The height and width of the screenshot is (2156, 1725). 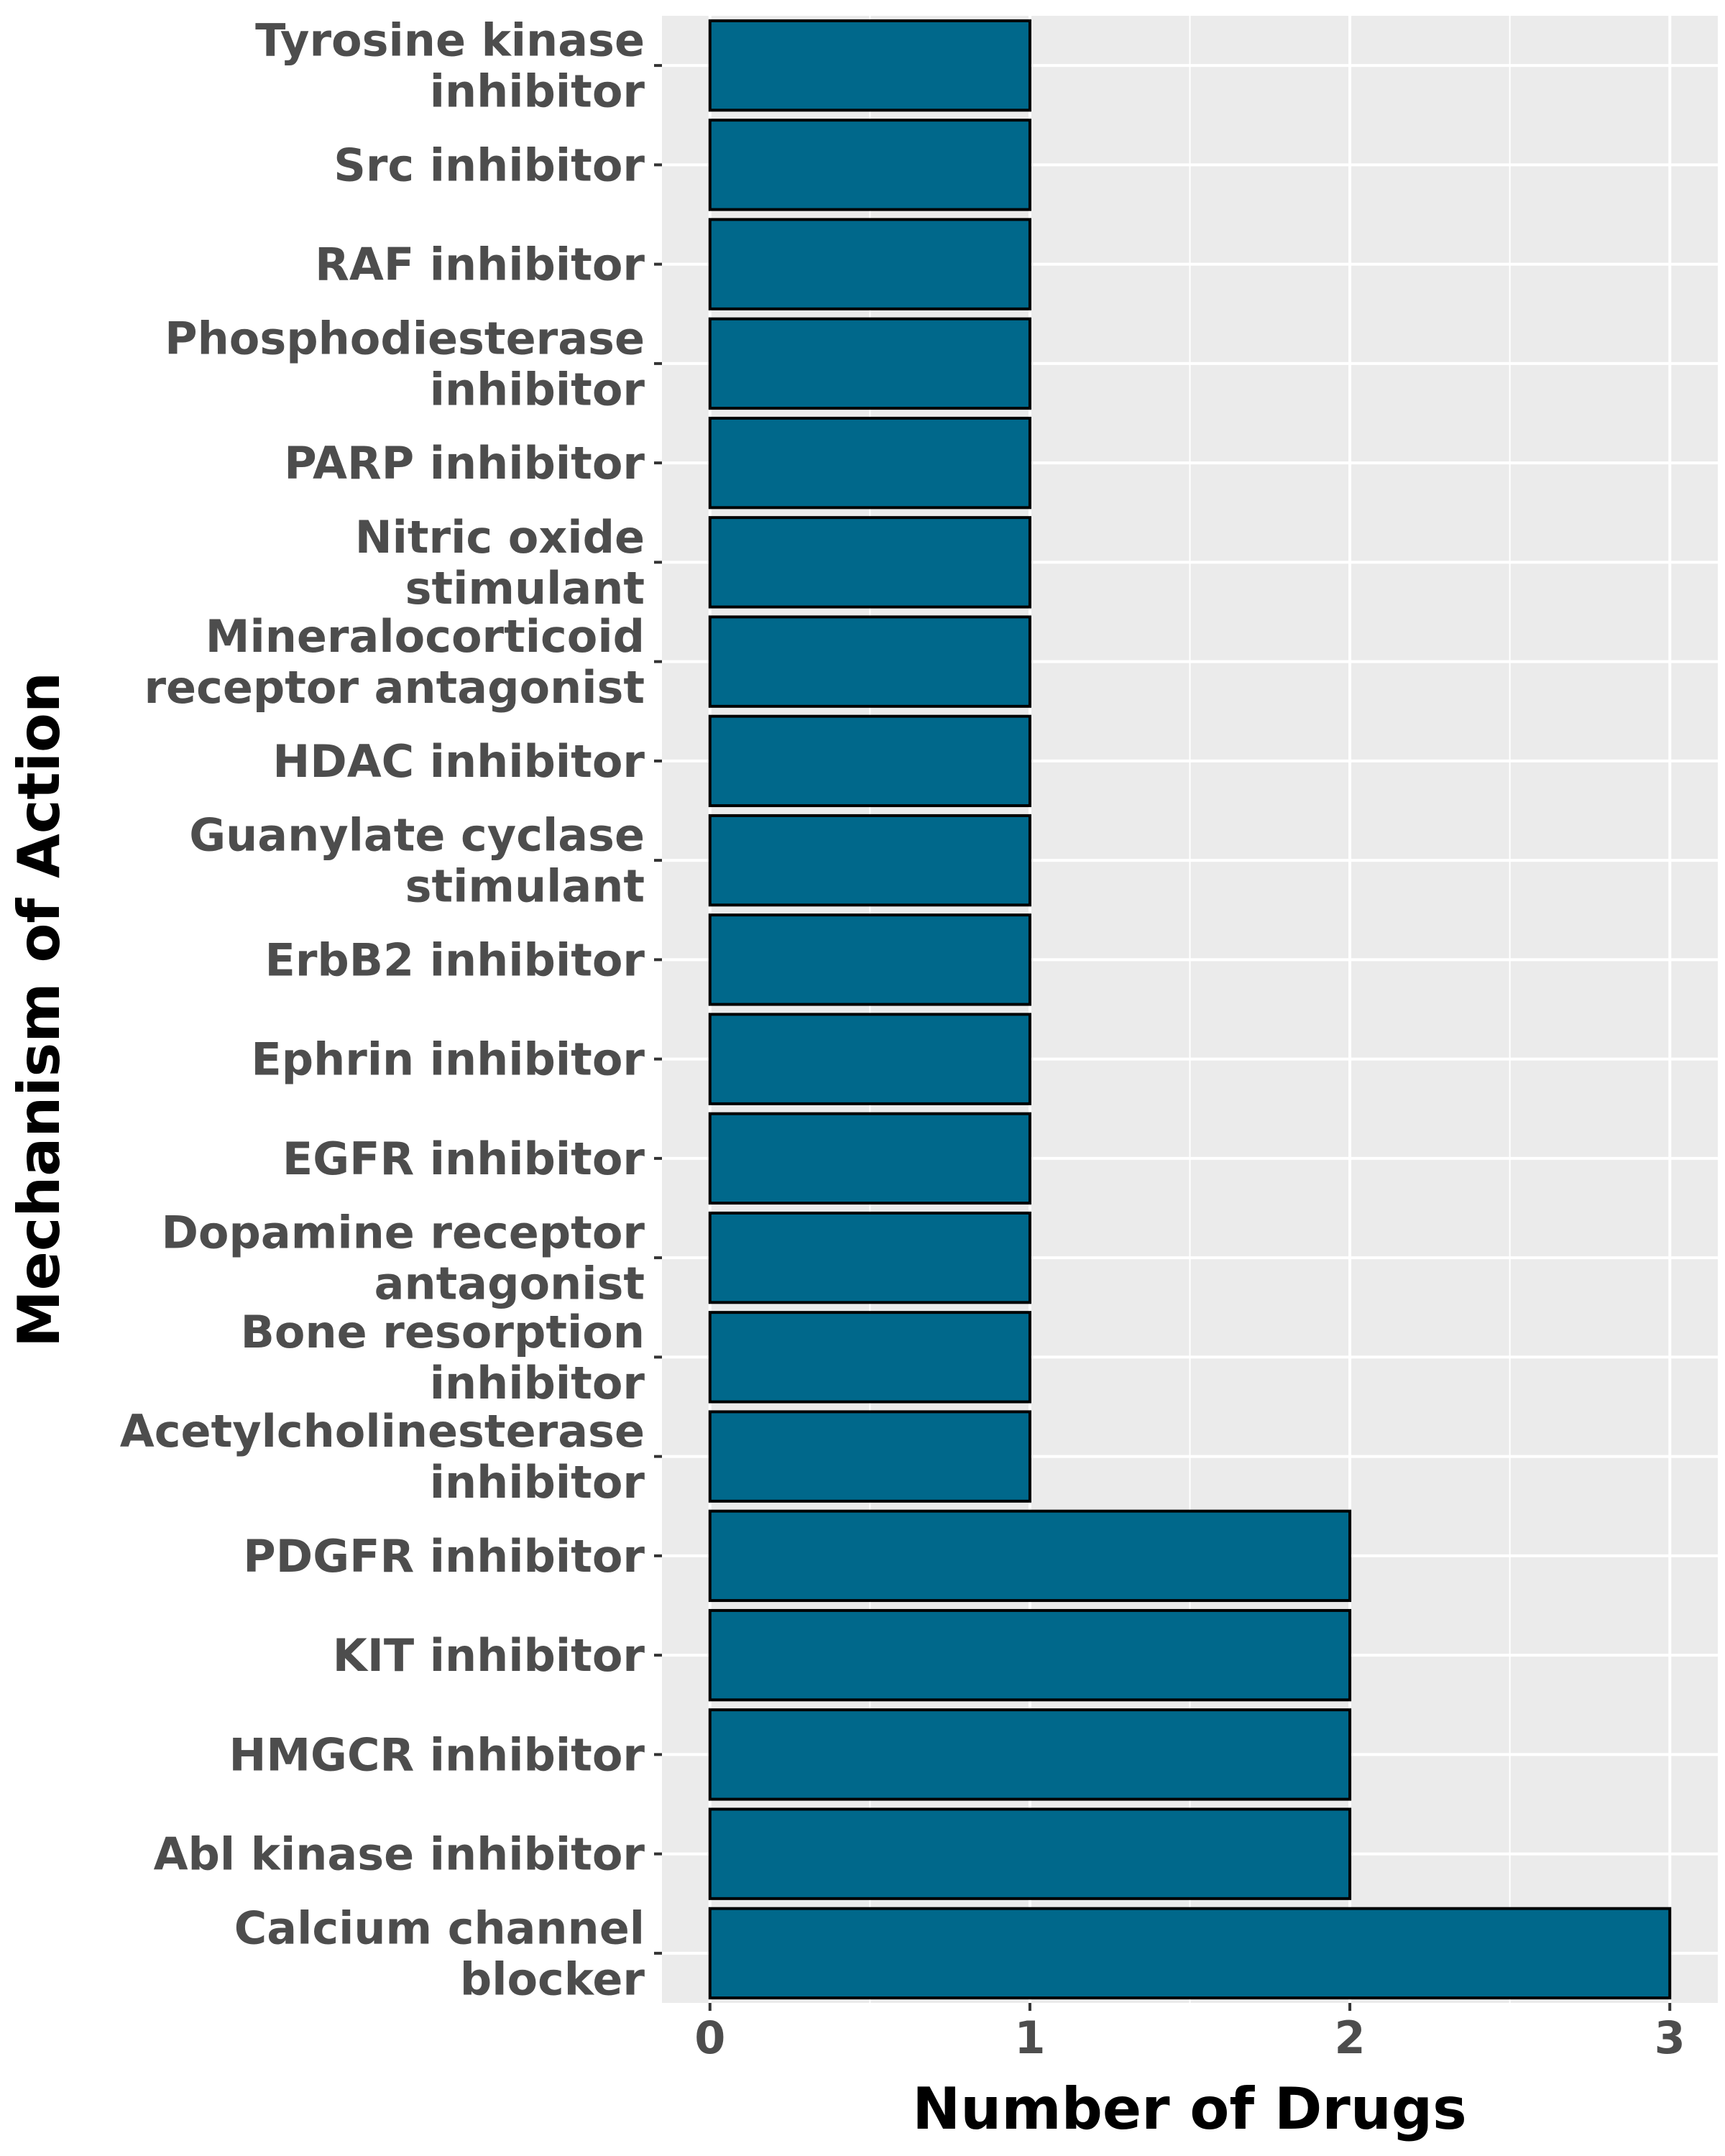 I want to click on category-label: KIT inhibitor, so click(x=489, y=1655).